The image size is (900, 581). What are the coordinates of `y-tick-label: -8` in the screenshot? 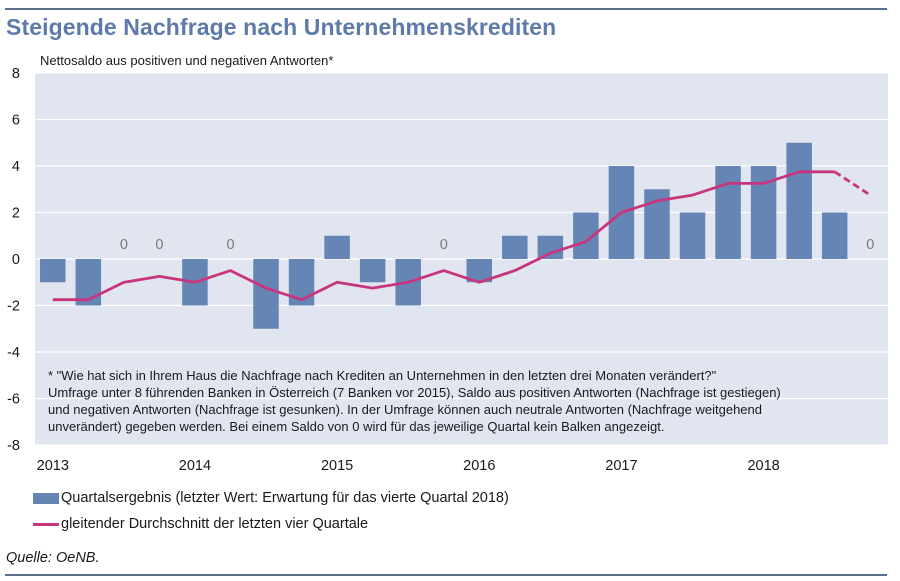 It's located at (13, 446).